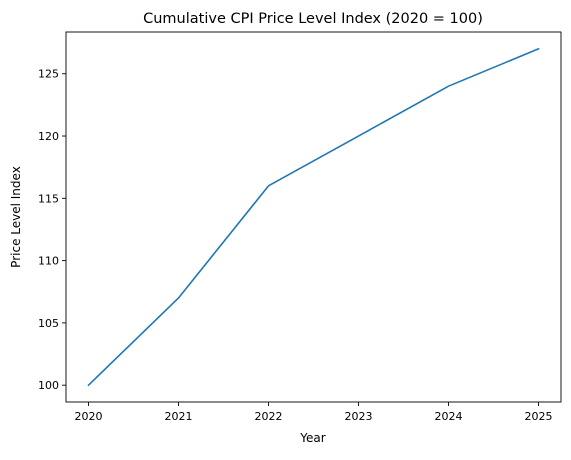  What do you see at coordinates (48, 136) in the screenshot?
I see `y-tick-label: 120` at bounding box center [48, 136].